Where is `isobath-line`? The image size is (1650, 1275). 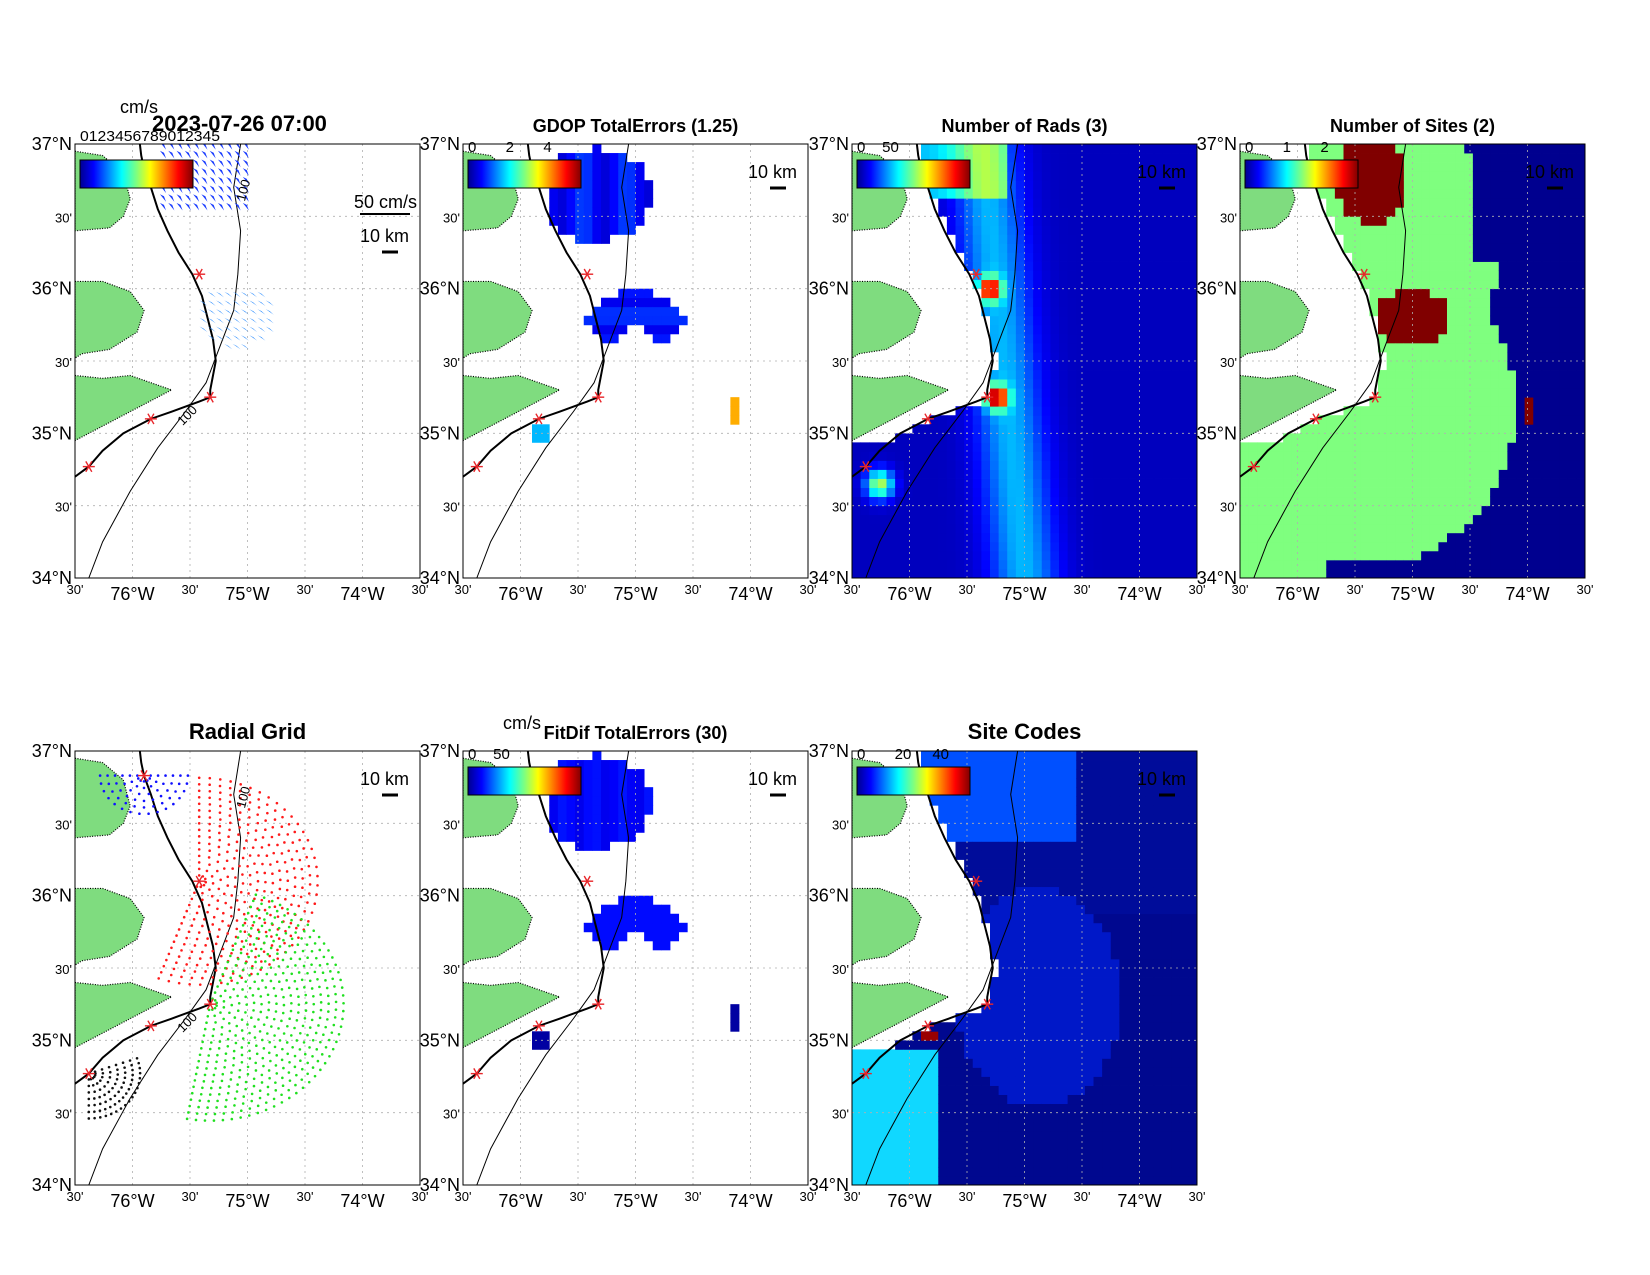
isobath-line is located at coordinates (1330, 361).